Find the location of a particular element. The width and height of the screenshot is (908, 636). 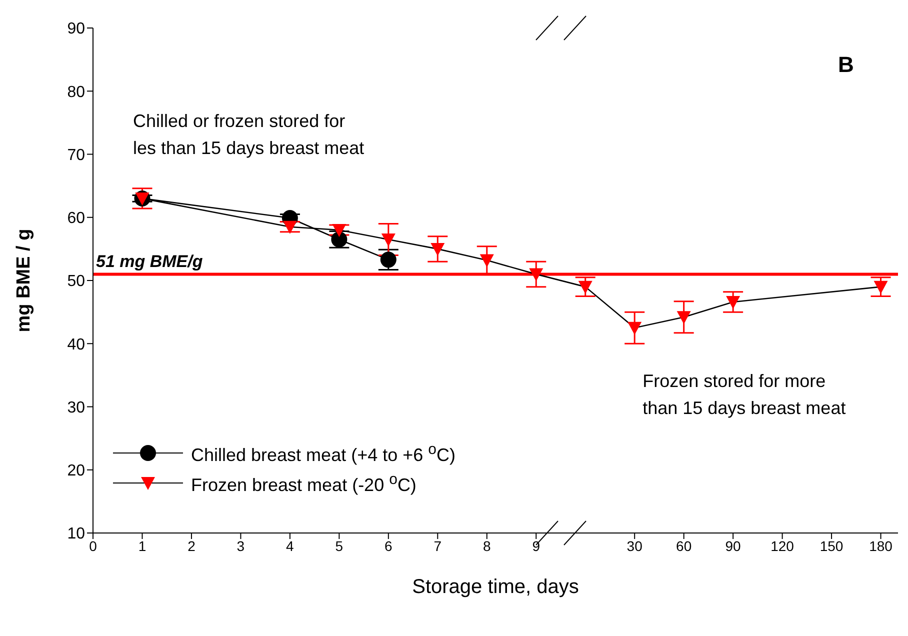

y-tick-label: 60 is located at coordinates (76, 219).